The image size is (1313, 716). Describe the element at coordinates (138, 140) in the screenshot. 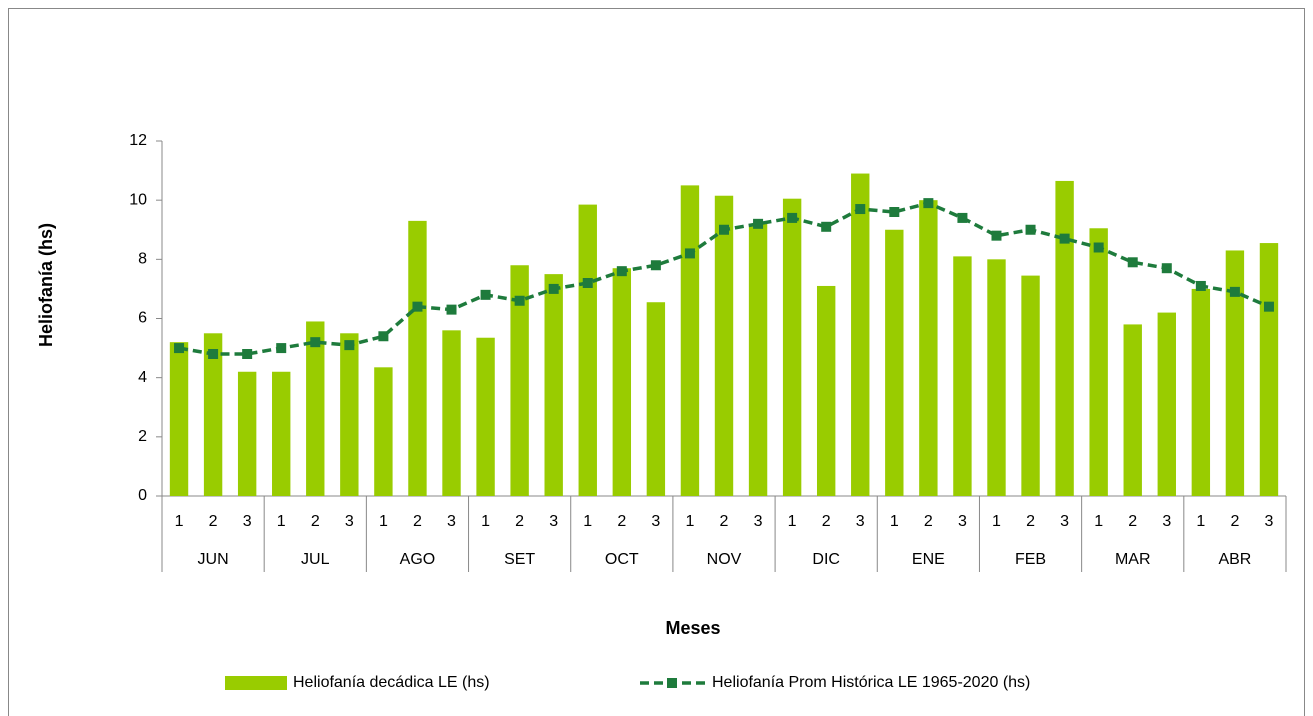

I see `y-tick-label: 12` at that location.